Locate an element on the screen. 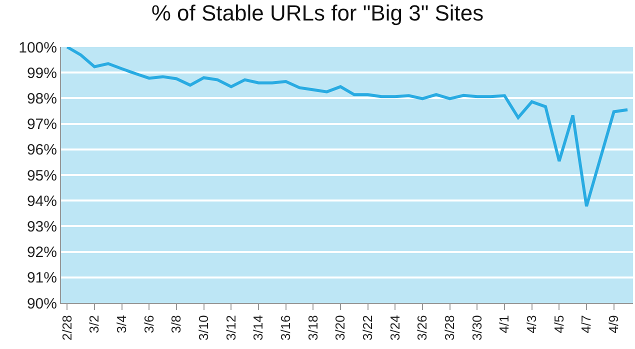  x-tick-label: 3/2 is located at coordinates (94, 324).